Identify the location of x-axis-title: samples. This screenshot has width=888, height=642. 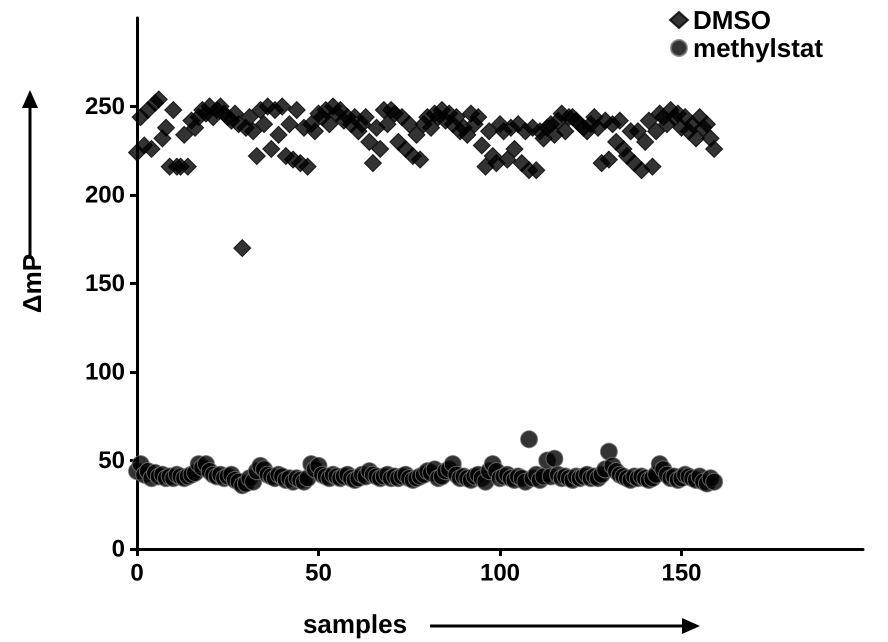
(355, 624).